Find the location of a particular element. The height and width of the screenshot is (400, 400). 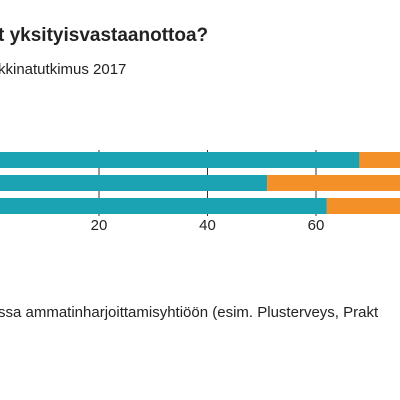

chart-subtitle: kkinatutkimus 2017 is located at coordinates (63, 69).